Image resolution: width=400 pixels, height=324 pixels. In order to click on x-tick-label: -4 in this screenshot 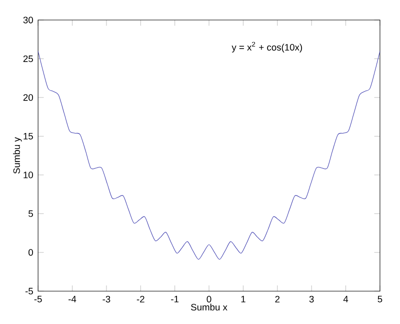, I will do `click(72, 299)`.